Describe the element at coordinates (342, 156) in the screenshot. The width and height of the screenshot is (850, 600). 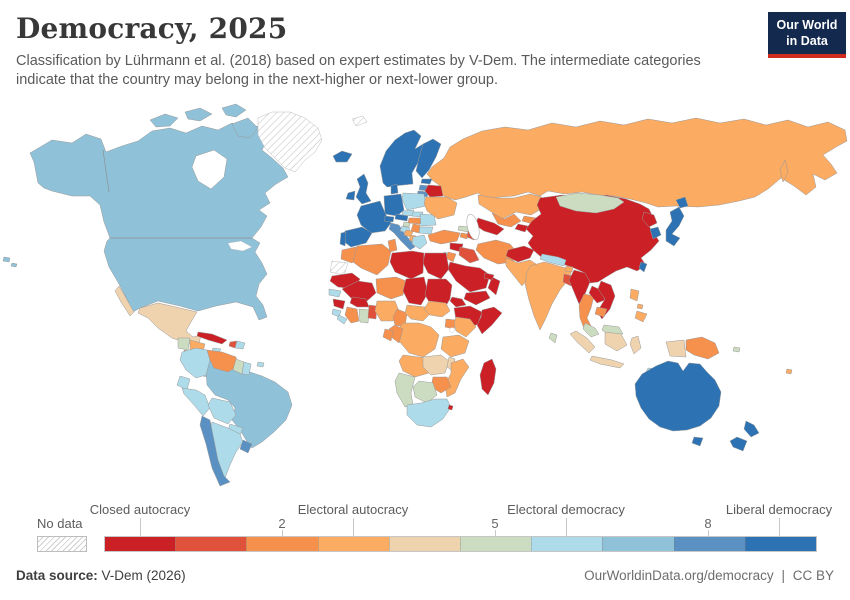
I see `region-iceland` at that location.